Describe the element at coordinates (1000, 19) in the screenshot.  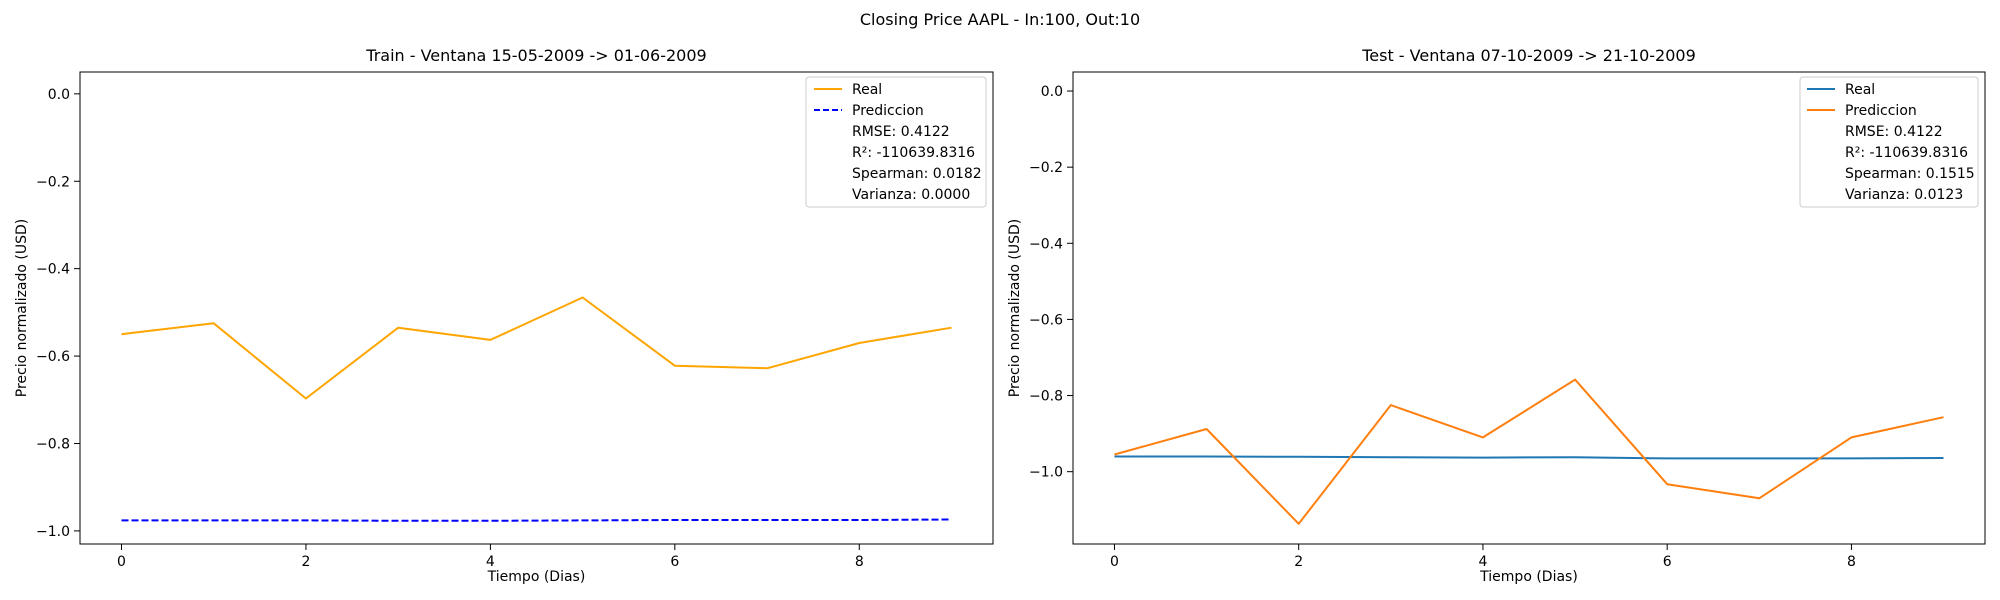
I see `figure-suptitle: Closing Price AAPL - In:100, Out:10` at that location.